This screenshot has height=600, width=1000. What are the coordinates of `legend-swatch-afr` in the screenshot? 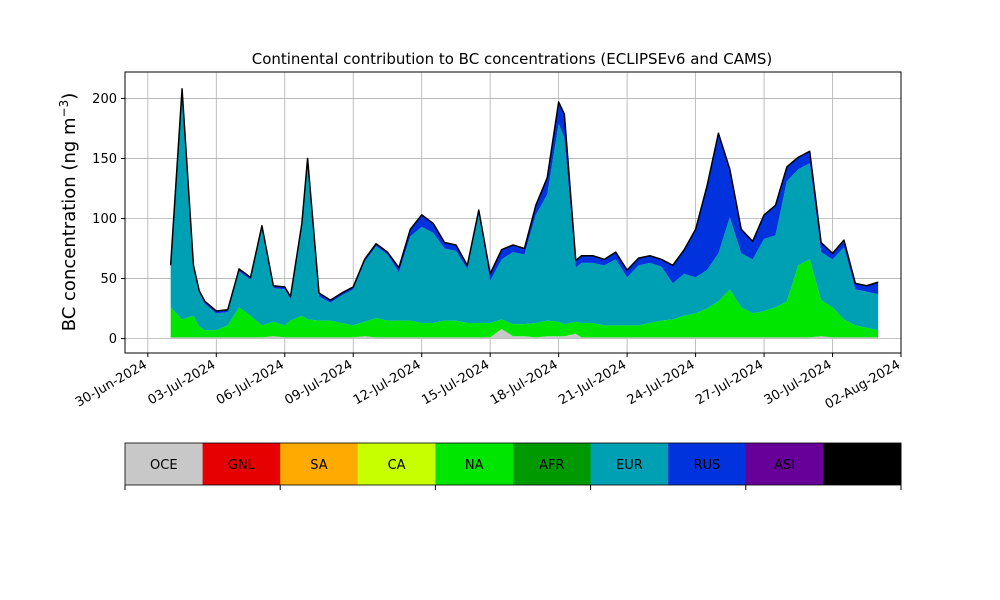 It's located at (552, 464).